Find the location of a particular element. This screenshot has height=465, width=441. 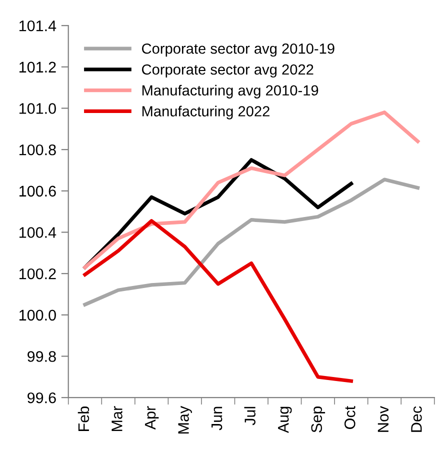

y-tick-label: 101.4 is located at coordinates (37, 26).